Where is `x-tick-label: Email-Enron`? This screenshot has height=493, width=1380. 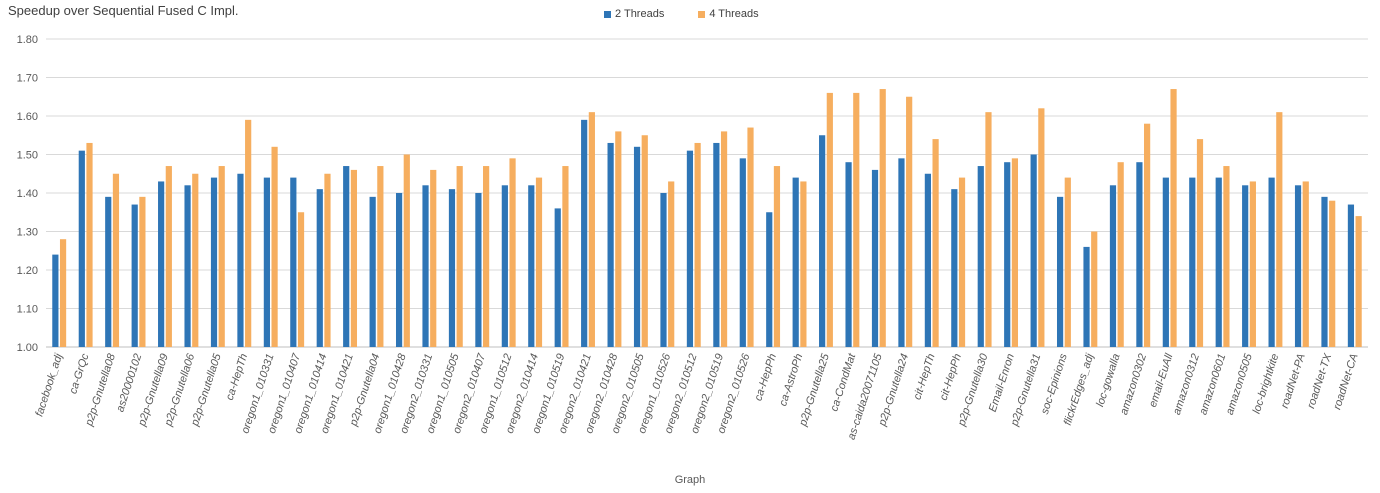
x-tick-label: Email-Enron is located at coordinates (1002, 382).